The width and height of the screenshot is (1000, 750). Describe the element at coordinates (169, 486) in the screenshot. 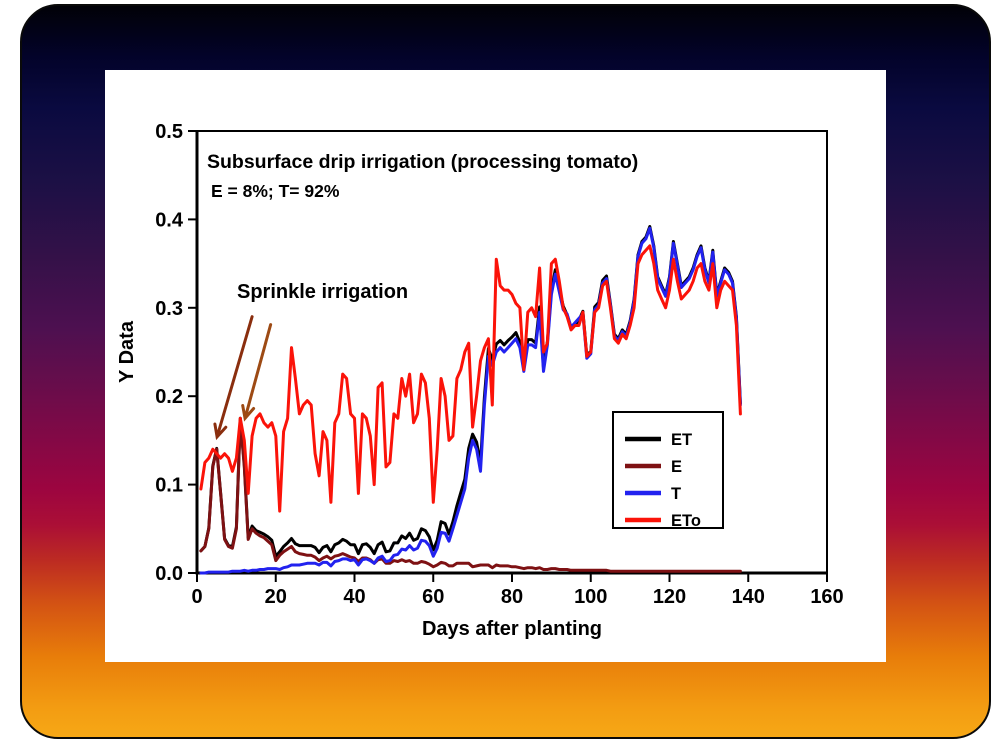

I see `y-tick-label: 0.1` at that location.